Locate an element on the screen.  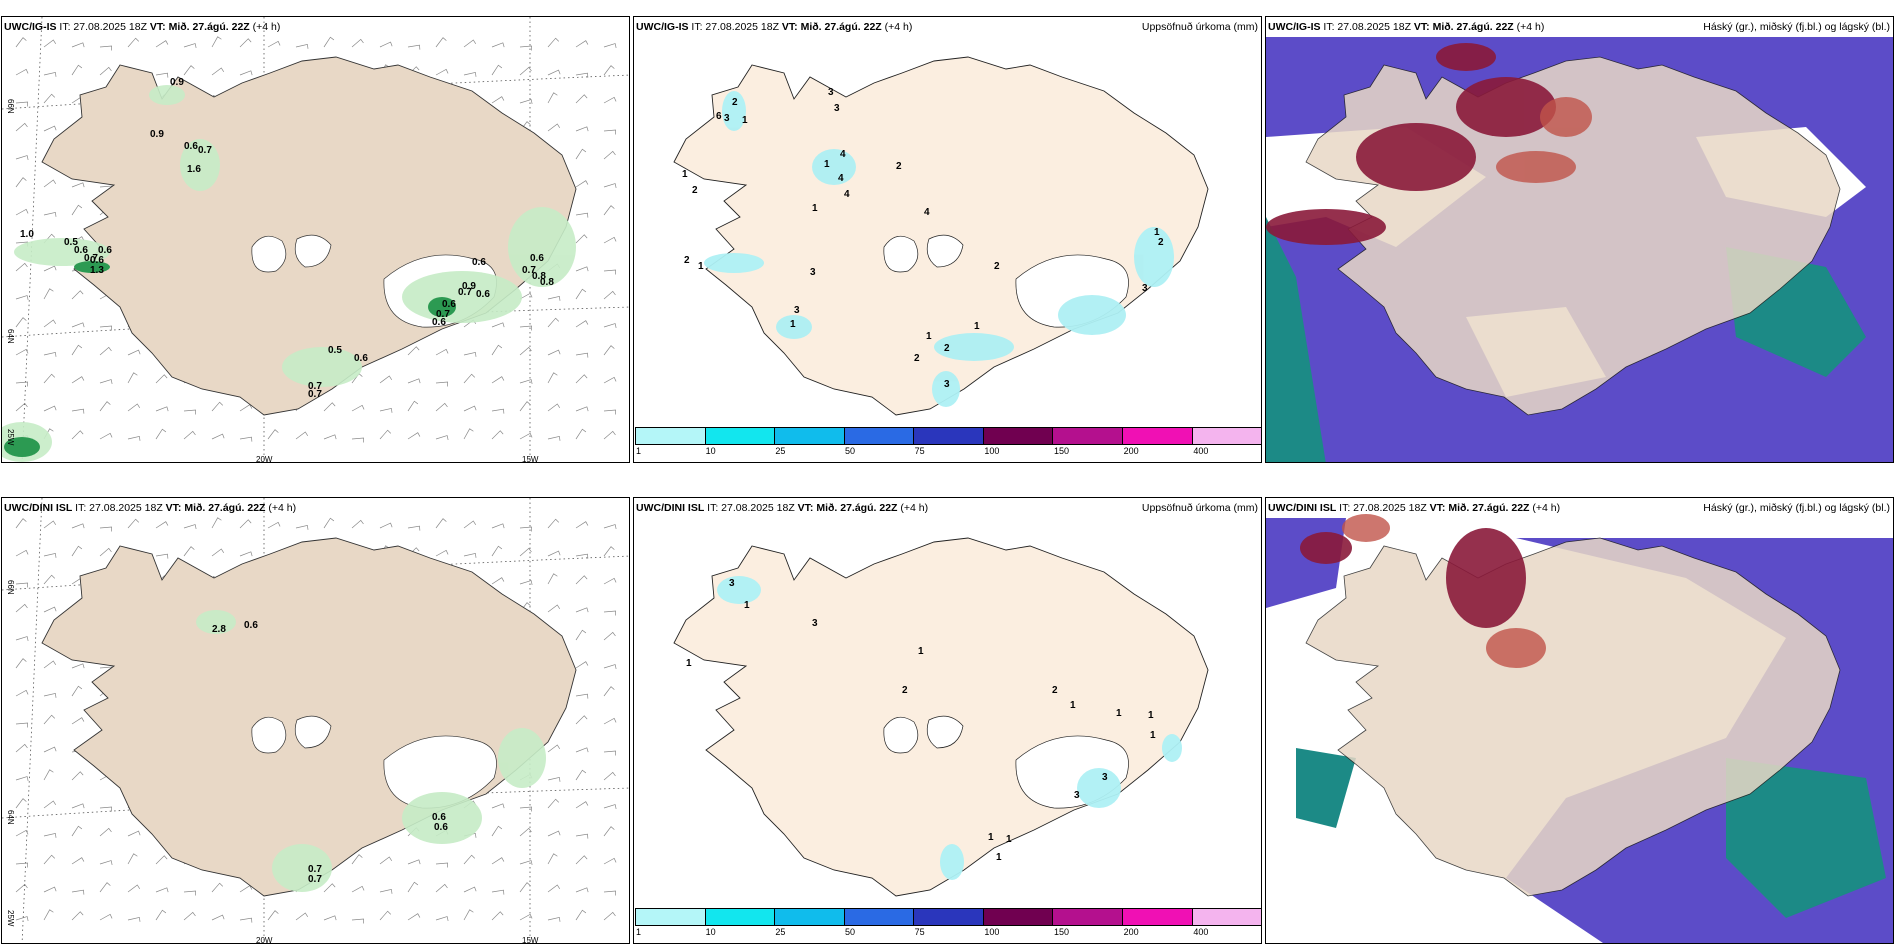
lon-label: 20W is located at coordinates (264, 940).